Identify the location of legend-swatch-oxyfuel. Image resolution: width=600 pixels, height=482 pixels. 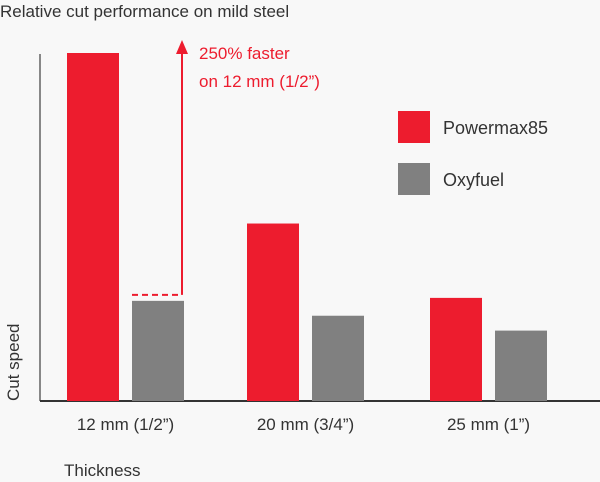
(414, 179).